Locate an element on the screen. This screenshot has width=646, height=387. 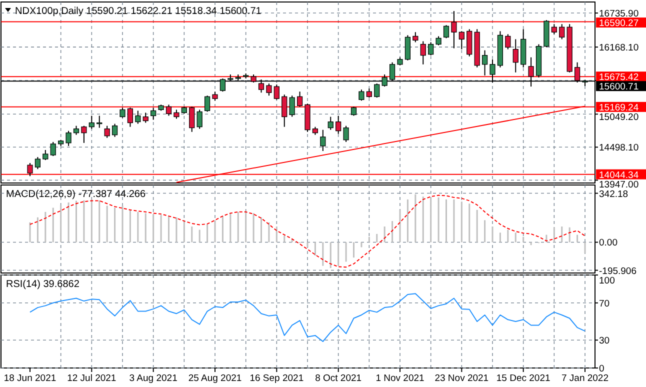
y-tick-label: 13947.00 is located at coordinates (619, 184).